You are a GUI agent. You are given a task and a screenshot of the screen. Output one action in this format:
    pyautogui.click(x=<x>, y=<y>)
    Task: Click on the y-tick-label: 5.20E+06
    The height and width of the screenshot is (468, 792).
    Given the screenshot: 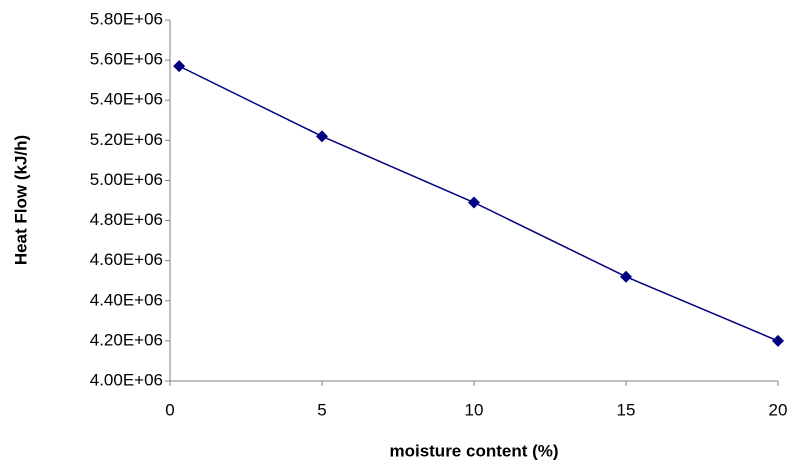 What is the action you would take?
    pyautogui.click(x=126, y=139)
    